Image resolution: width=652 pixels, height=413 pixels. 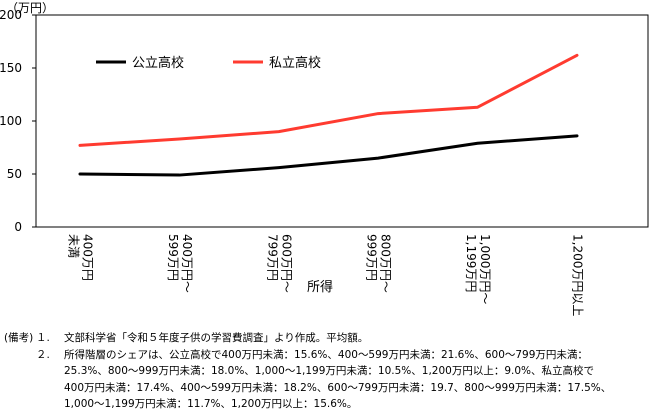 What do you see at coordinates (11, 68) in the screenshot?
I see `y-tick-label: 150` at bounding box center [11, 68].